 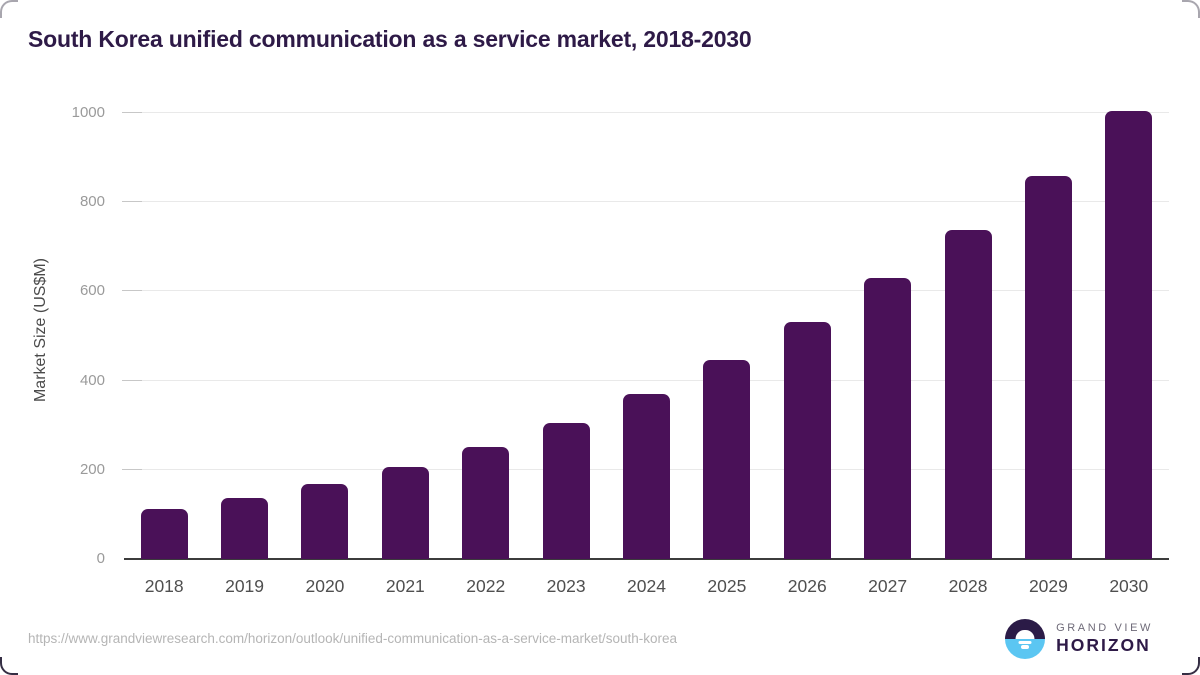 What do you see at coordinates (486, 586) in the screenshot?
I see `x-tick-label-2022: 2022` at bounding box center [486, 586].